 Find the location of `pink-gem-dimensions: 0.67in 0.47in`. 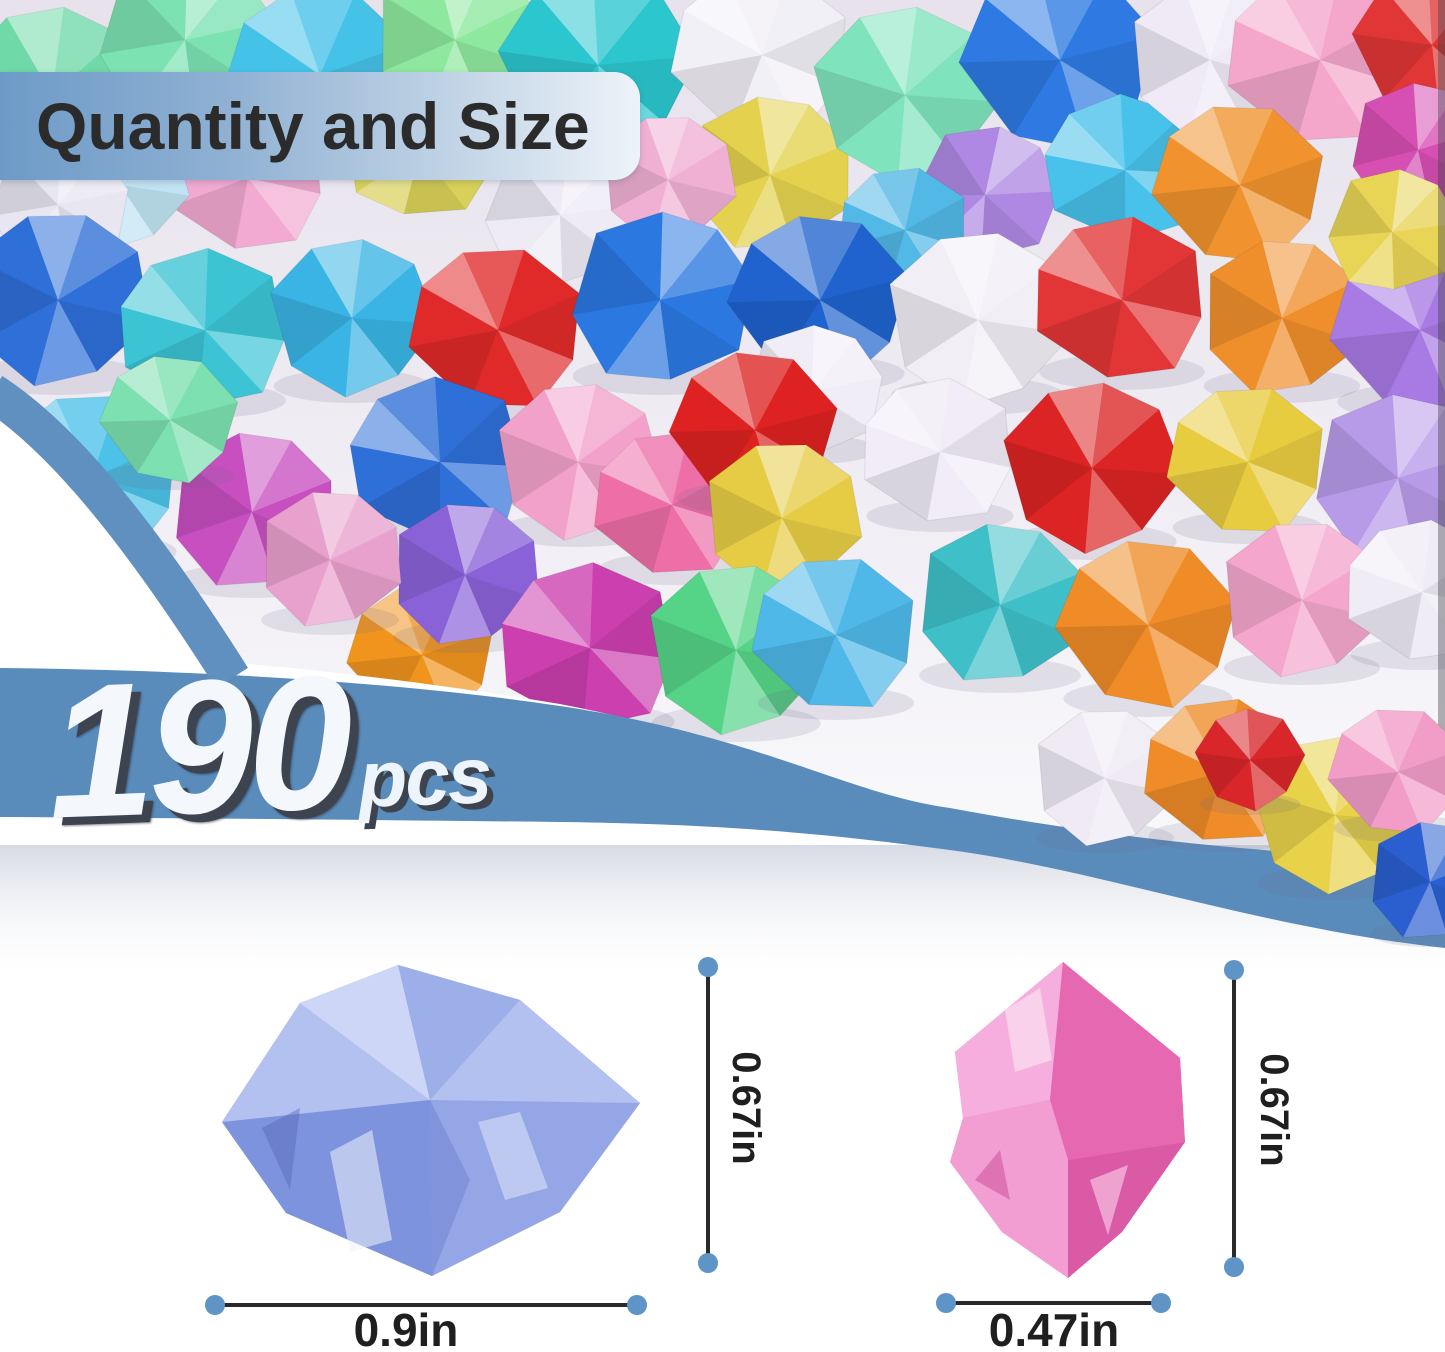

pink-gem-dimensions: 0.67in 0.47in is located at coordinates (1116, 1156).